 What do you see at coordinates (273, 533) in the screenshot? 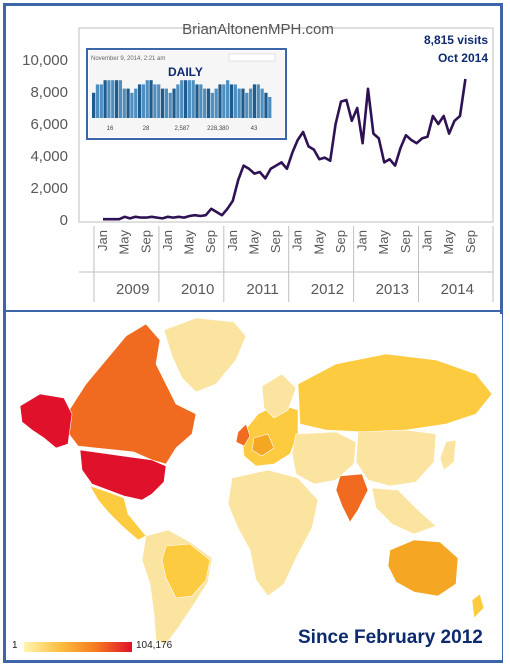
I see `country-africa` at bounding box center [273, 533].